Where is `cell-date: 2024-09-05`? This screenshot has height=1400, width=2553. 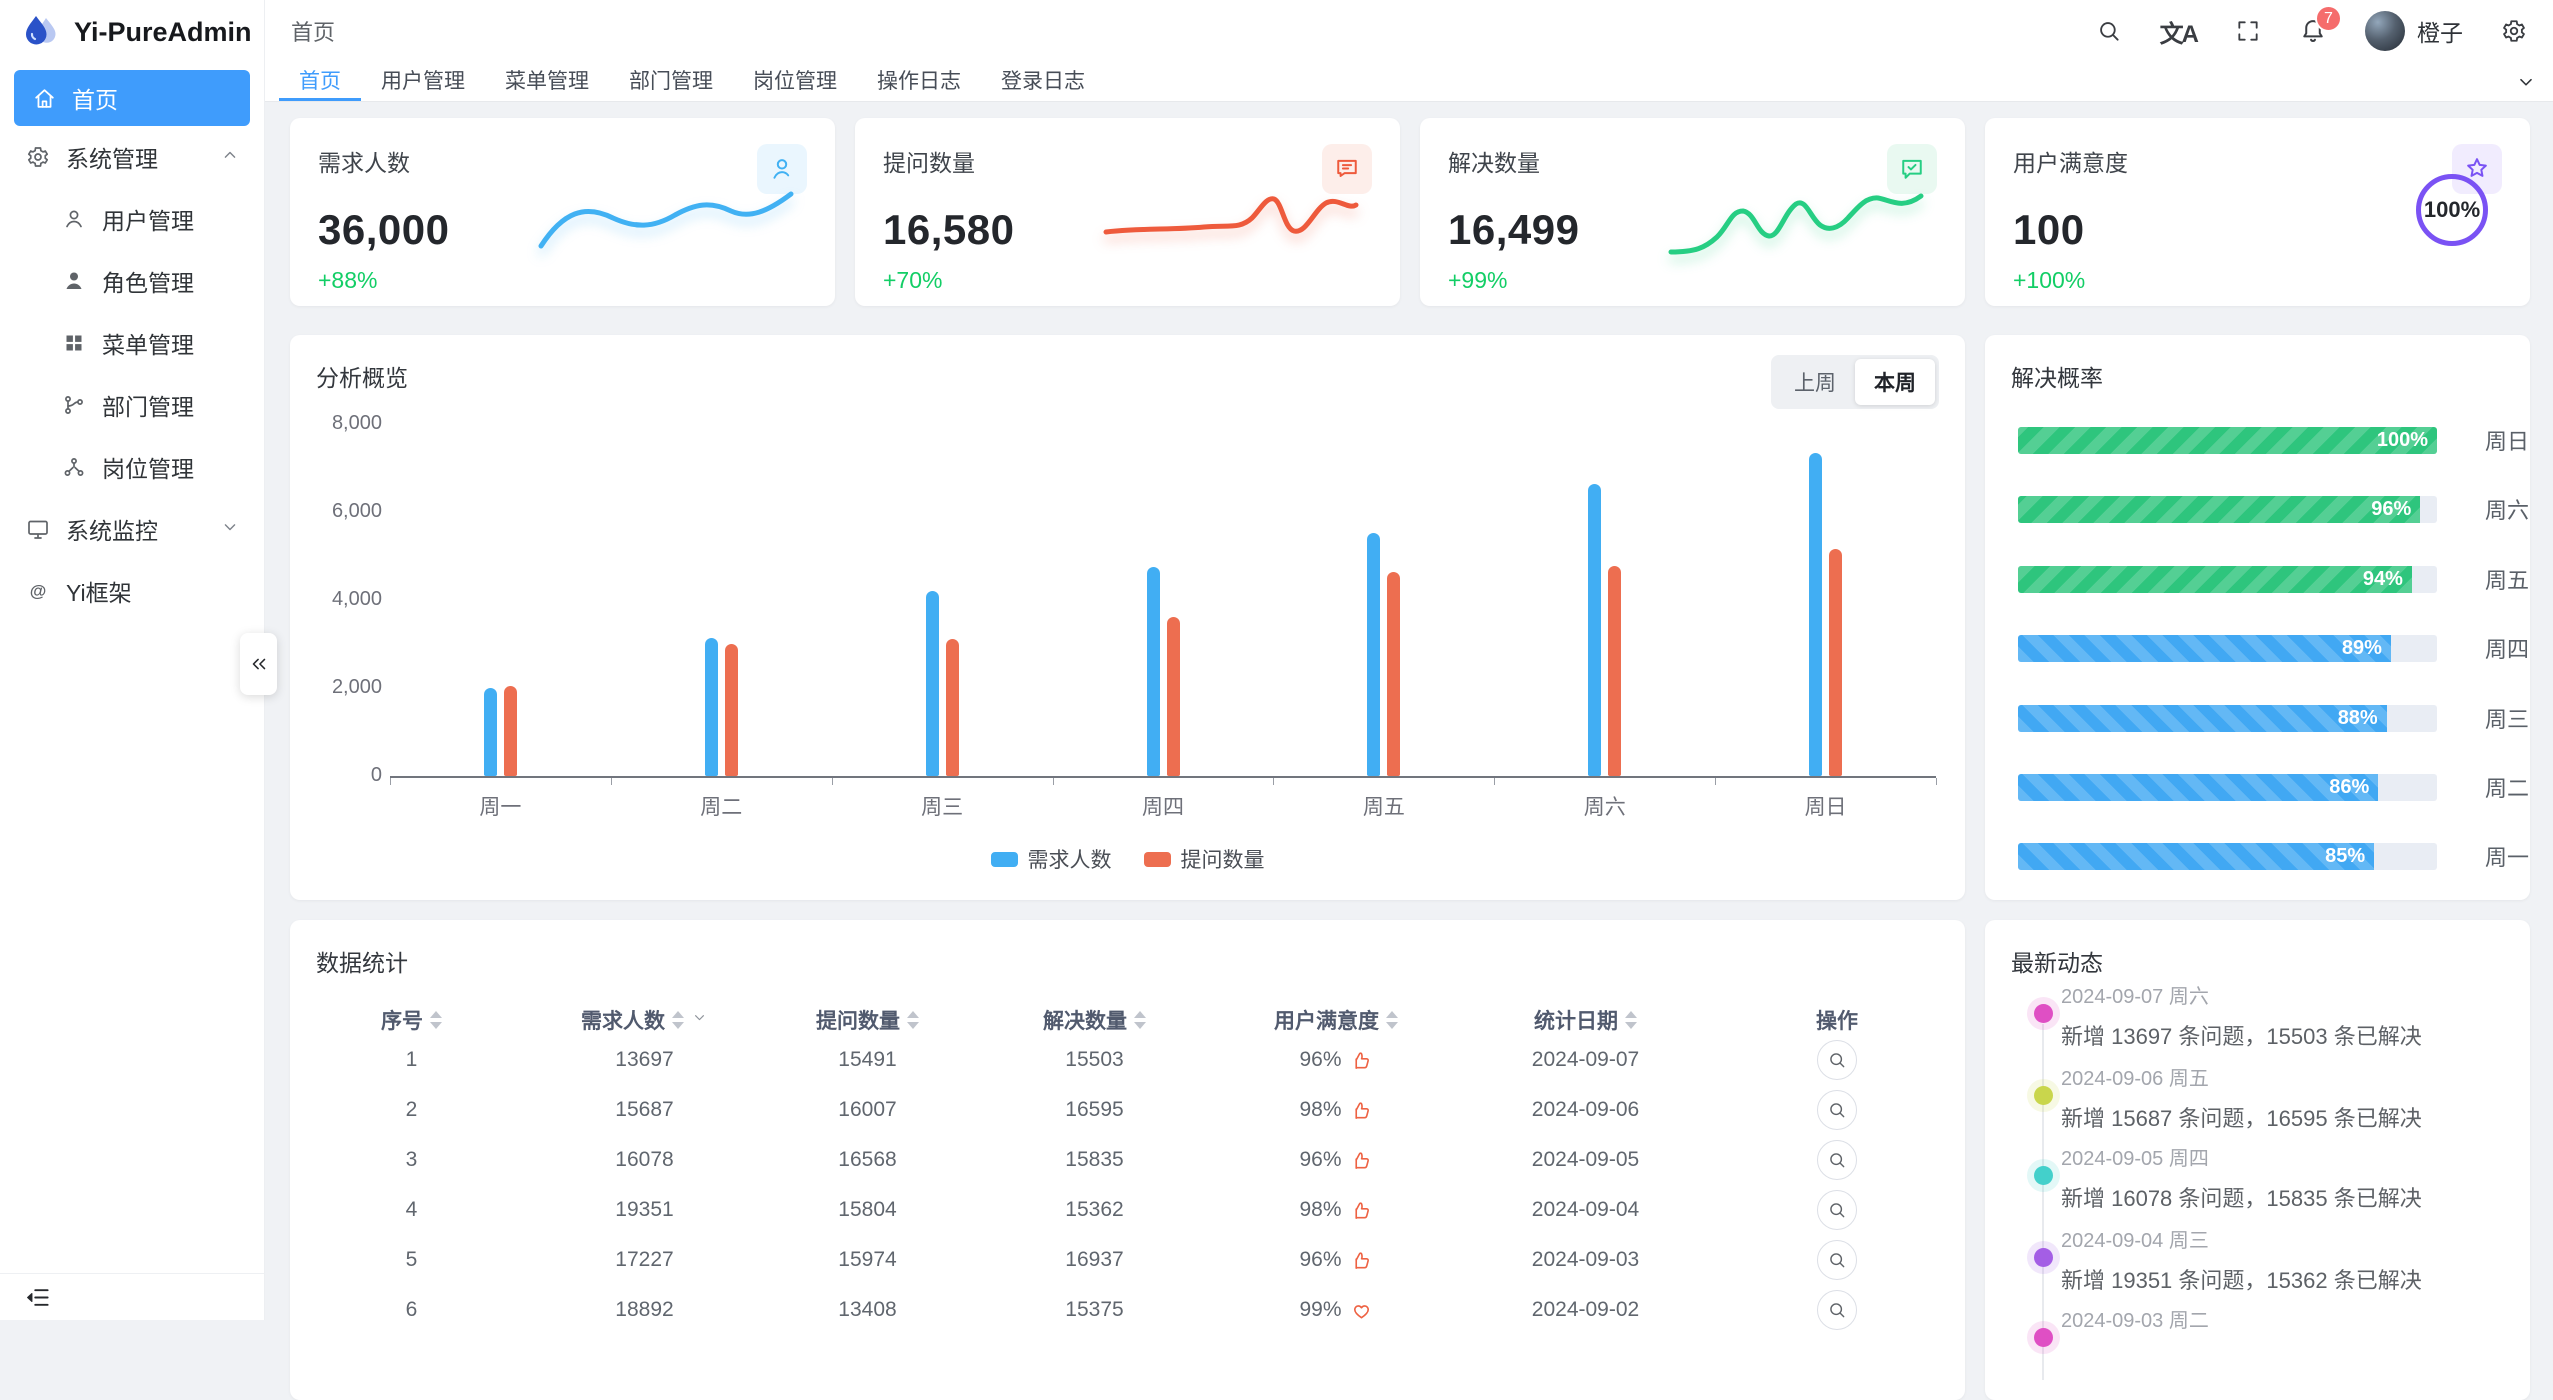 cell-date: 2024-09-05 is located at coordinates (1585, 1159).